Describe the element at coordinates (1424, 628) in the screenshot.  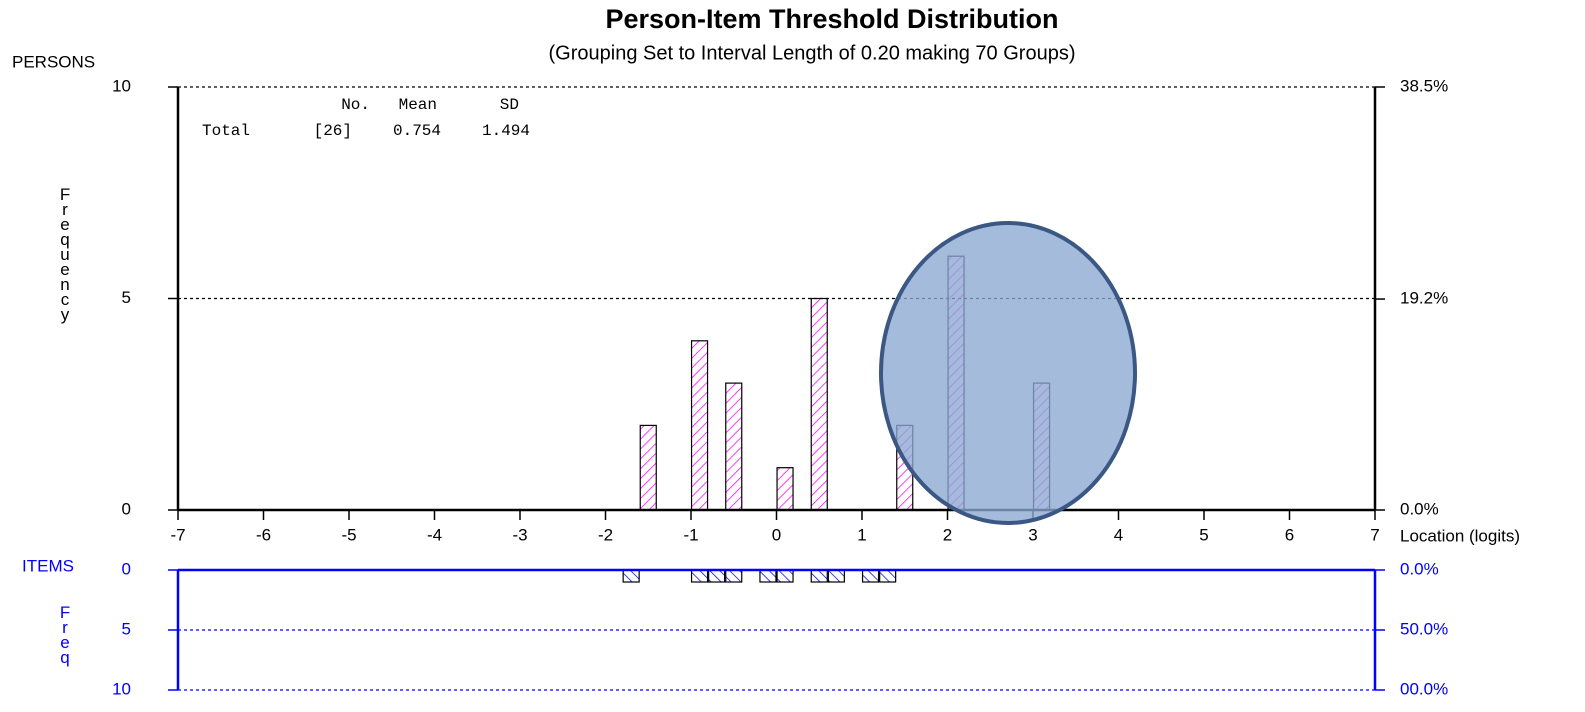
I see `y2-tick-label: 50.0%` at that location.